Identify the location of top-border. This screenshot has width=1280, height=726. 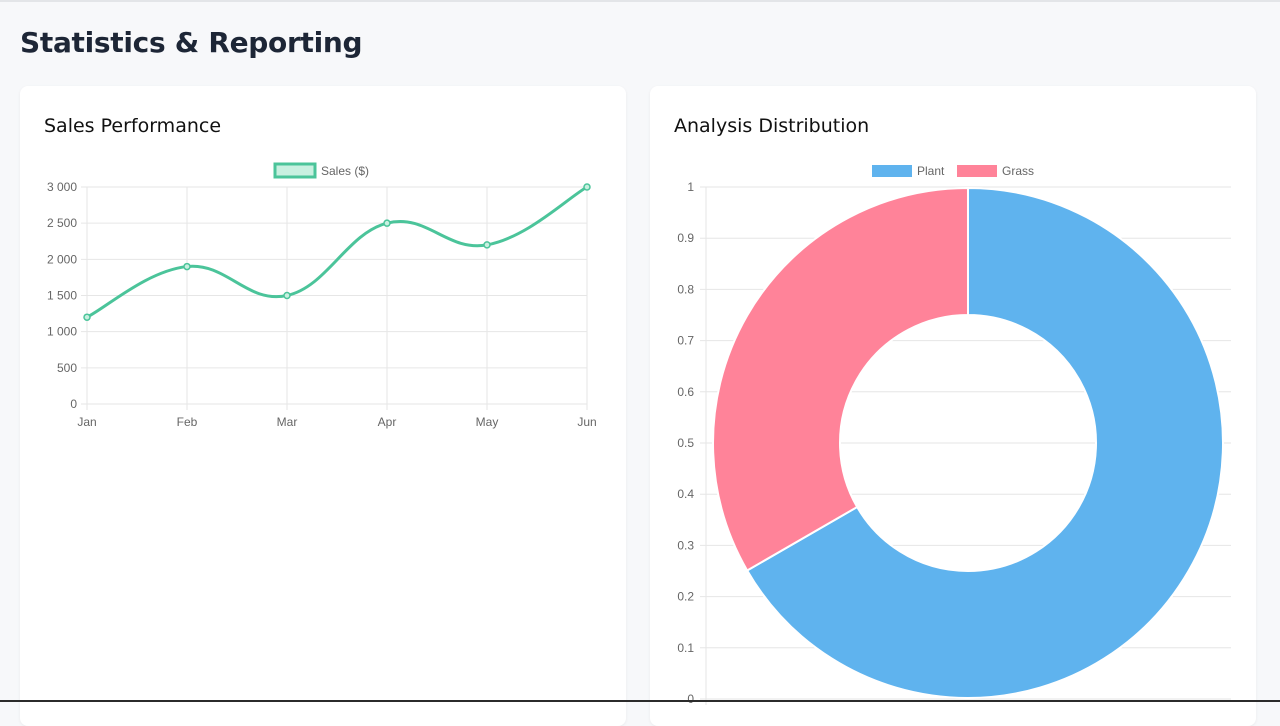
(640, 1).